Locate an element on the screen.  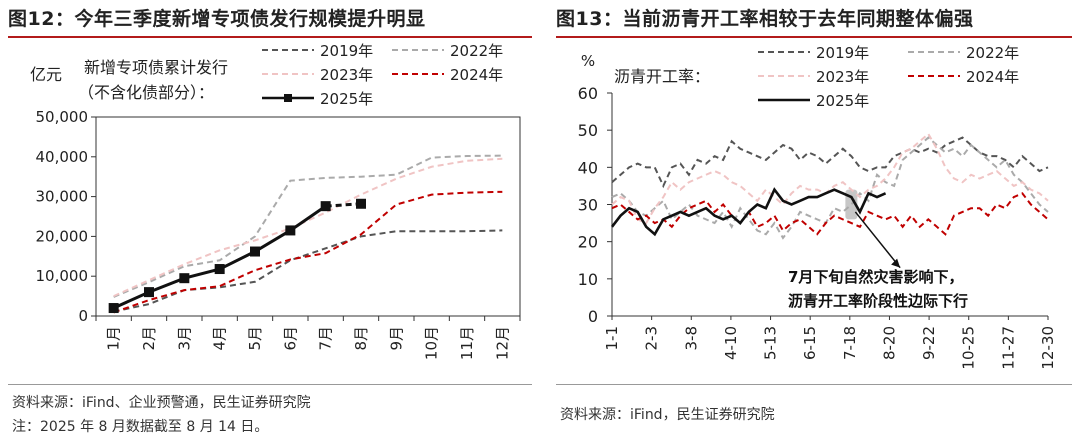
y-tick-label: 10,000 is located at coordinates (62, 276).